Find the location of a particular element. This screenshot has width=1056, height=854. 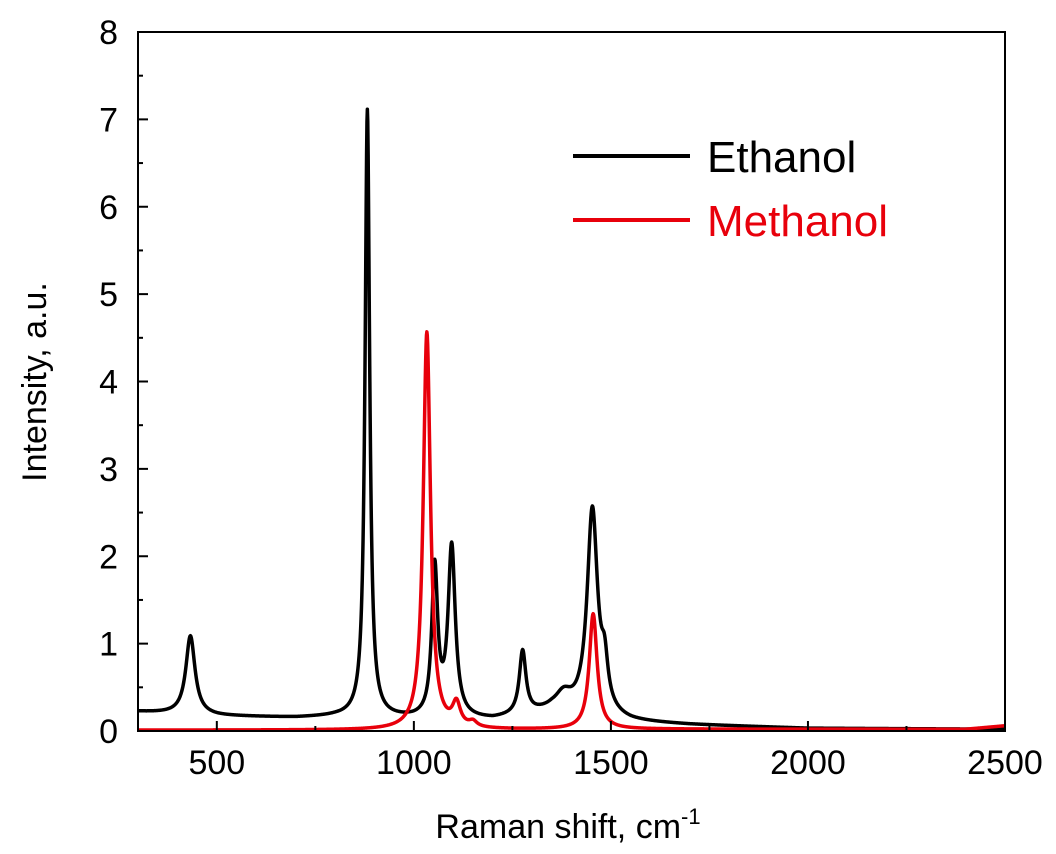

y-tick-label: 2 is located at coordinates (108, 557).